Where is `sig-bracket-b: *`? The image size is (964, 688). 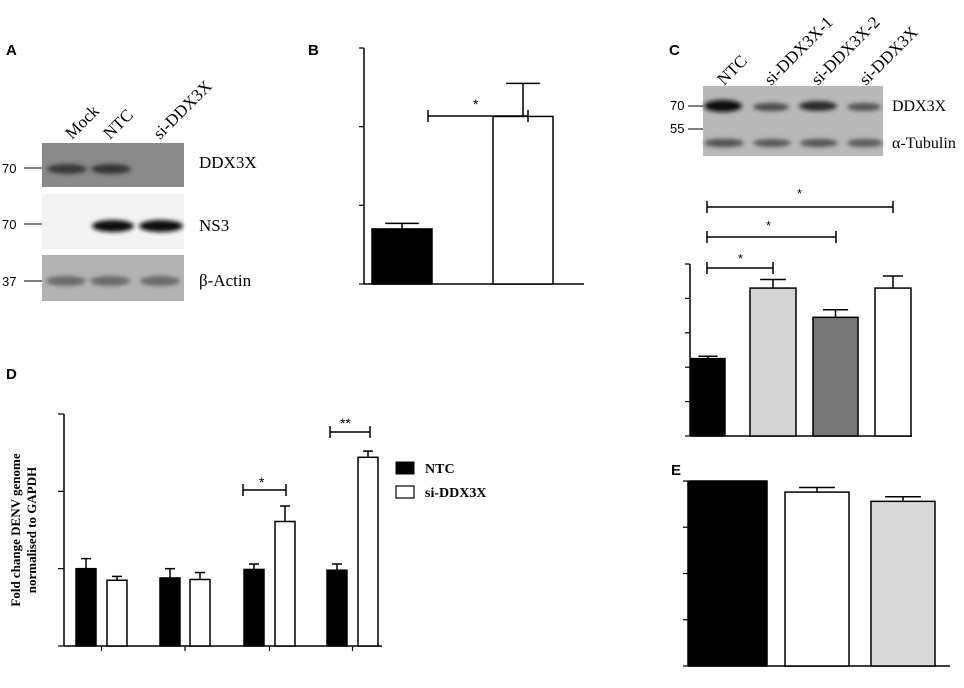
sig-bracket-b: * is located at coordinates (478, 109).